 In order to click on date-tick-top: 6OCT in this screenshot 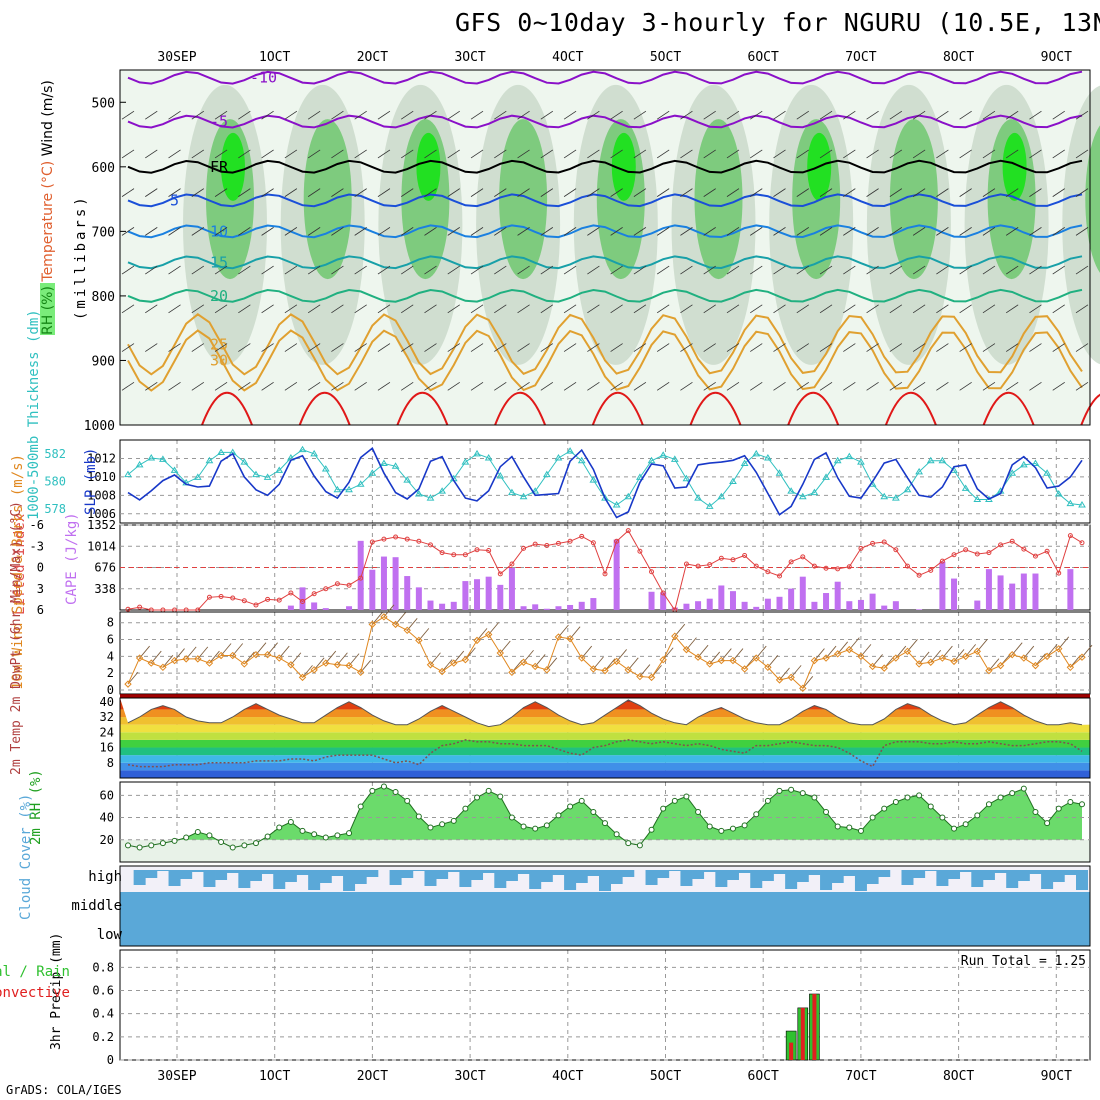, I will do `click(763, 57)`.